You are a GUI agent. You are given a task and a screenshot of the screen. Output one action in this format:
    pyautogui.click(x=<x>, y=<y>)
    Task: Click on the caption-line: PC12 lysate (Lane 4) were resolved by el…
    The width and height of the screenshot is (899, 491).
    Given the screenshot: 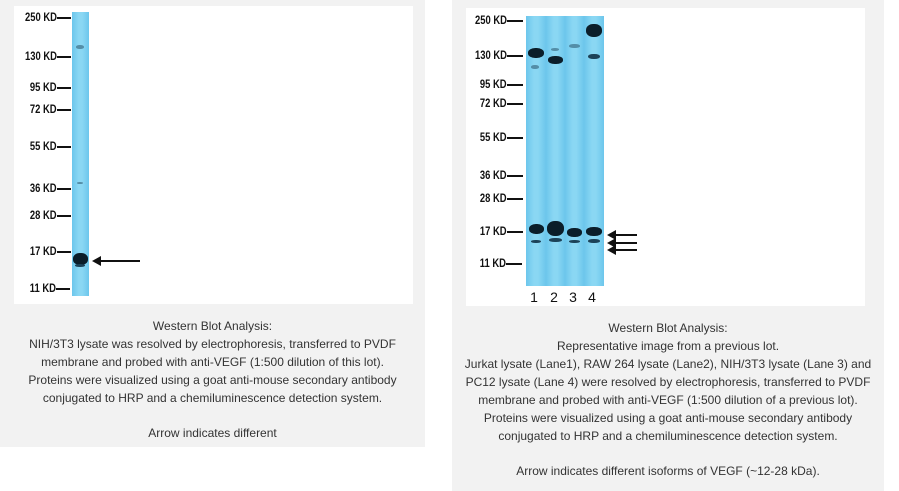 What is the action you would take?
    pyautogui.click(x=668, y=382)
    